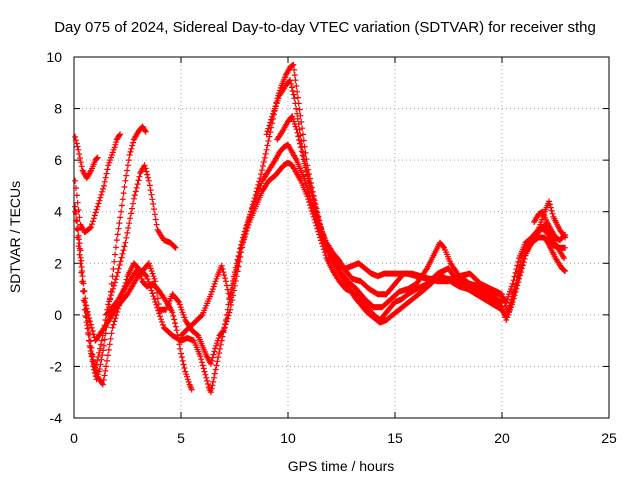 The image size is (640, 480). I want to click on x-tick-label: 0, so click(74, 438).